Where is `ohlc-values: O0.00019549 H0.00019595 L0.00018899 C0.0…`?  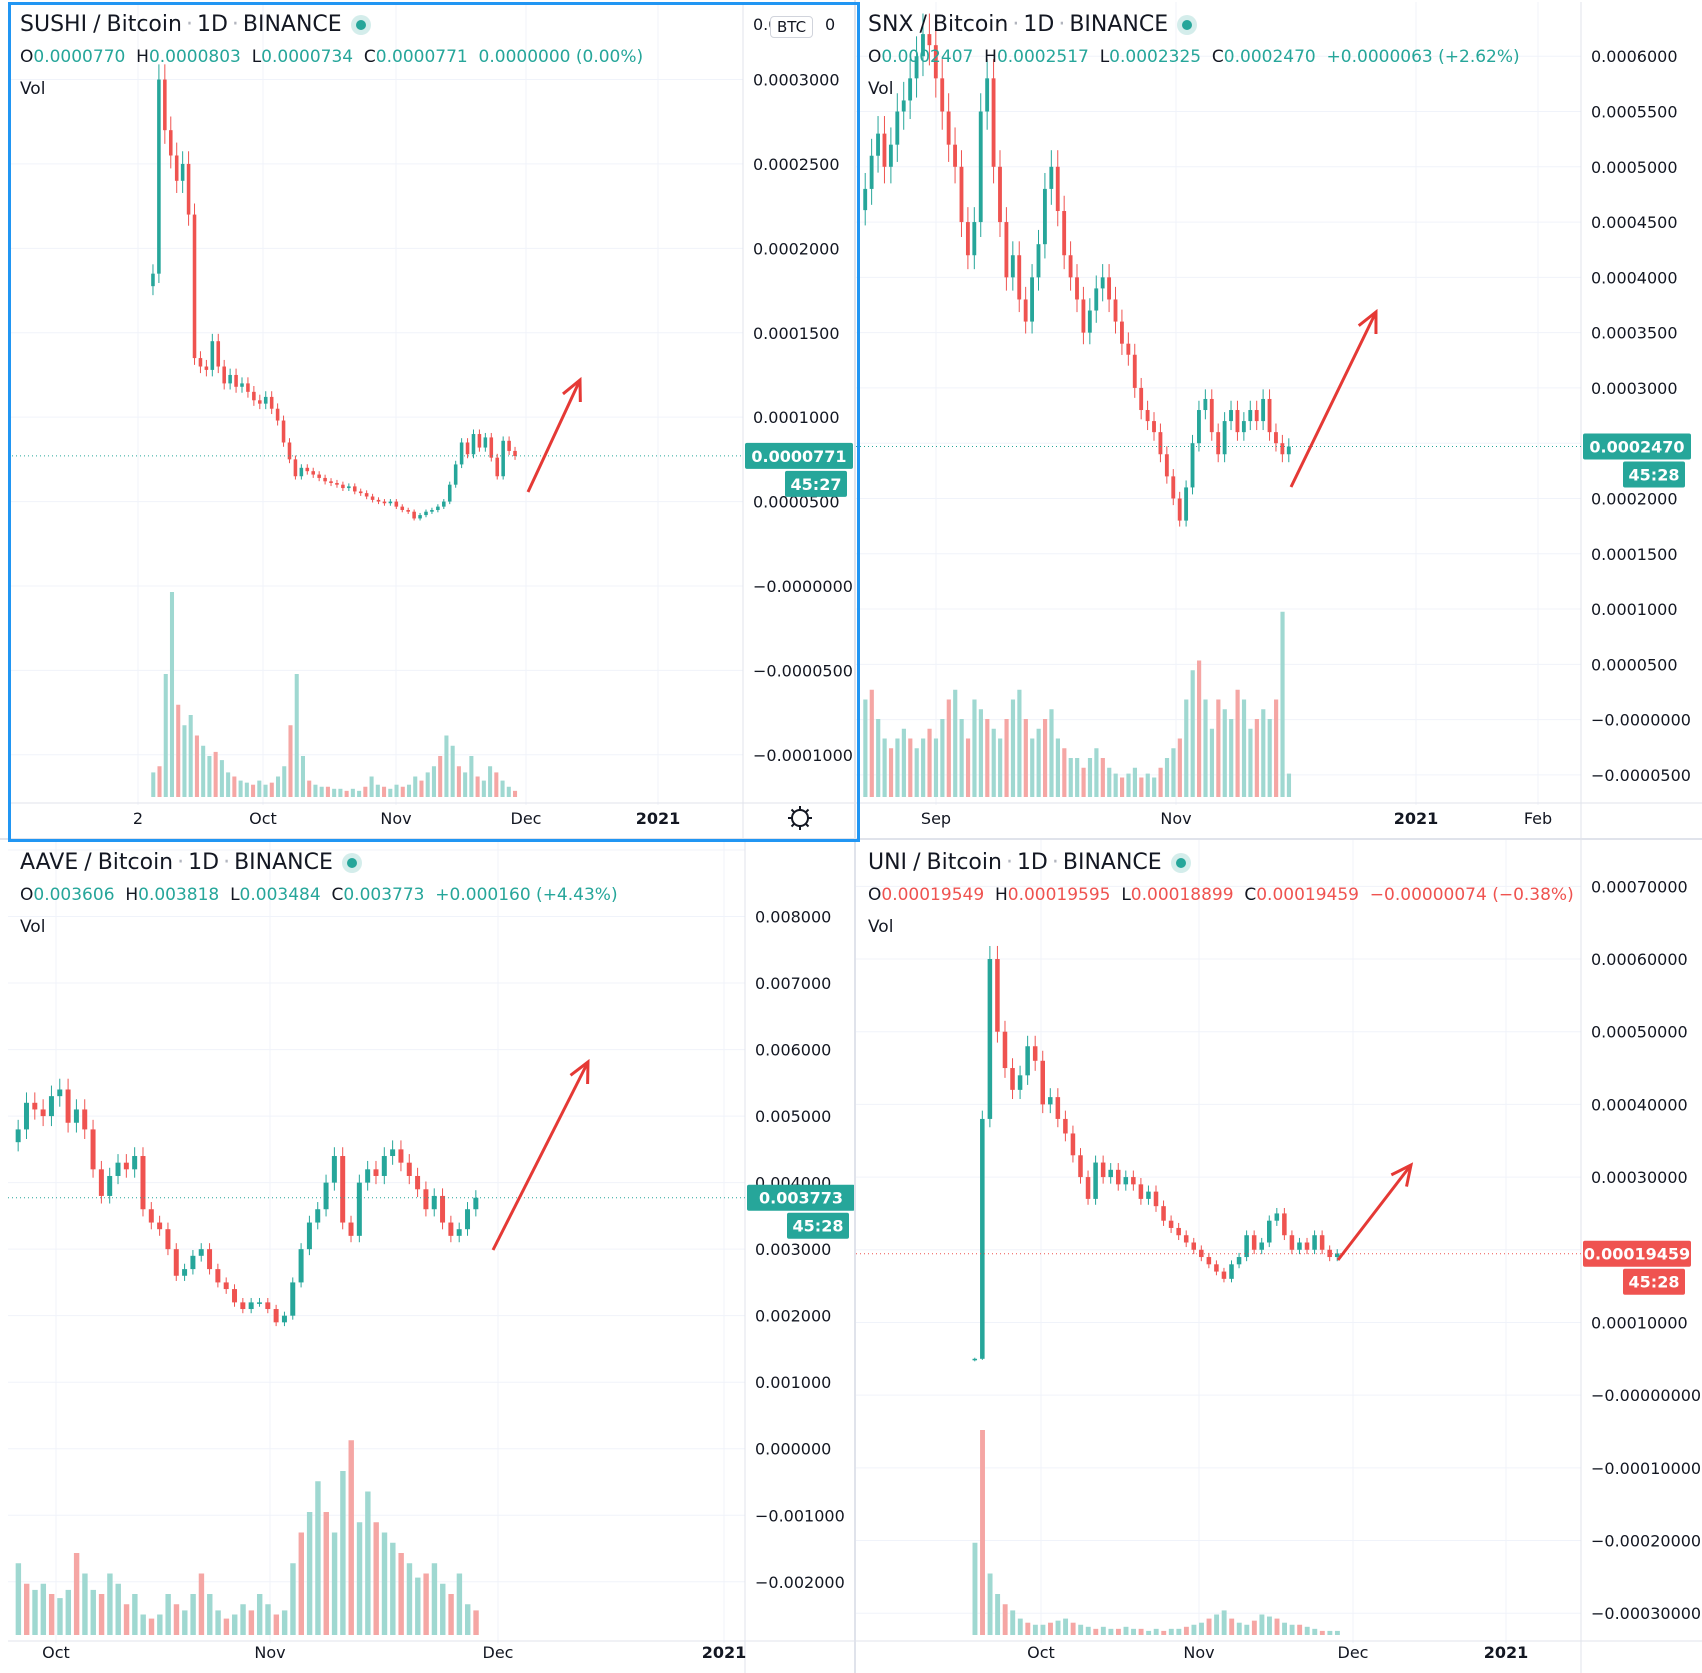
ohlc-values: O0.00019549 H0.00019595 L0.00018899 C0.0… is located at coordinates (1221, 895).